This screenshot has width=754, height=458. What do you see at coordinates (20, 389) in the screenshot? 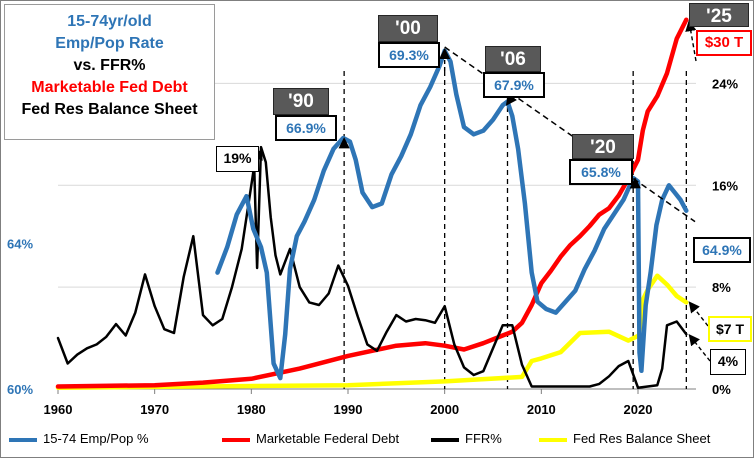
I see `left-tick-label-0: 60%` at bounding box center [20, 389].